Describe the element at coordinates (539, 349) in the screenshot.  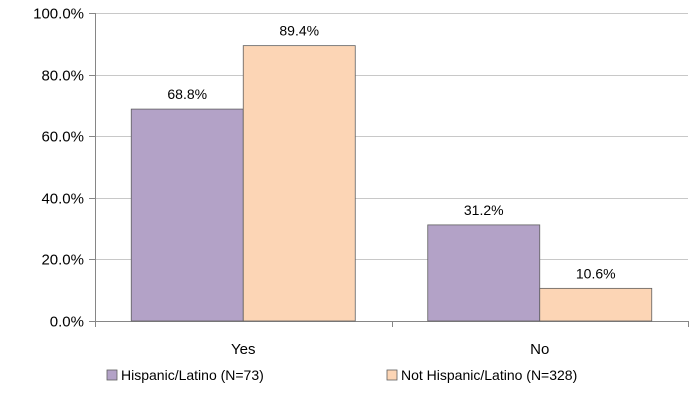
I see `x-category-label: No` at that location.